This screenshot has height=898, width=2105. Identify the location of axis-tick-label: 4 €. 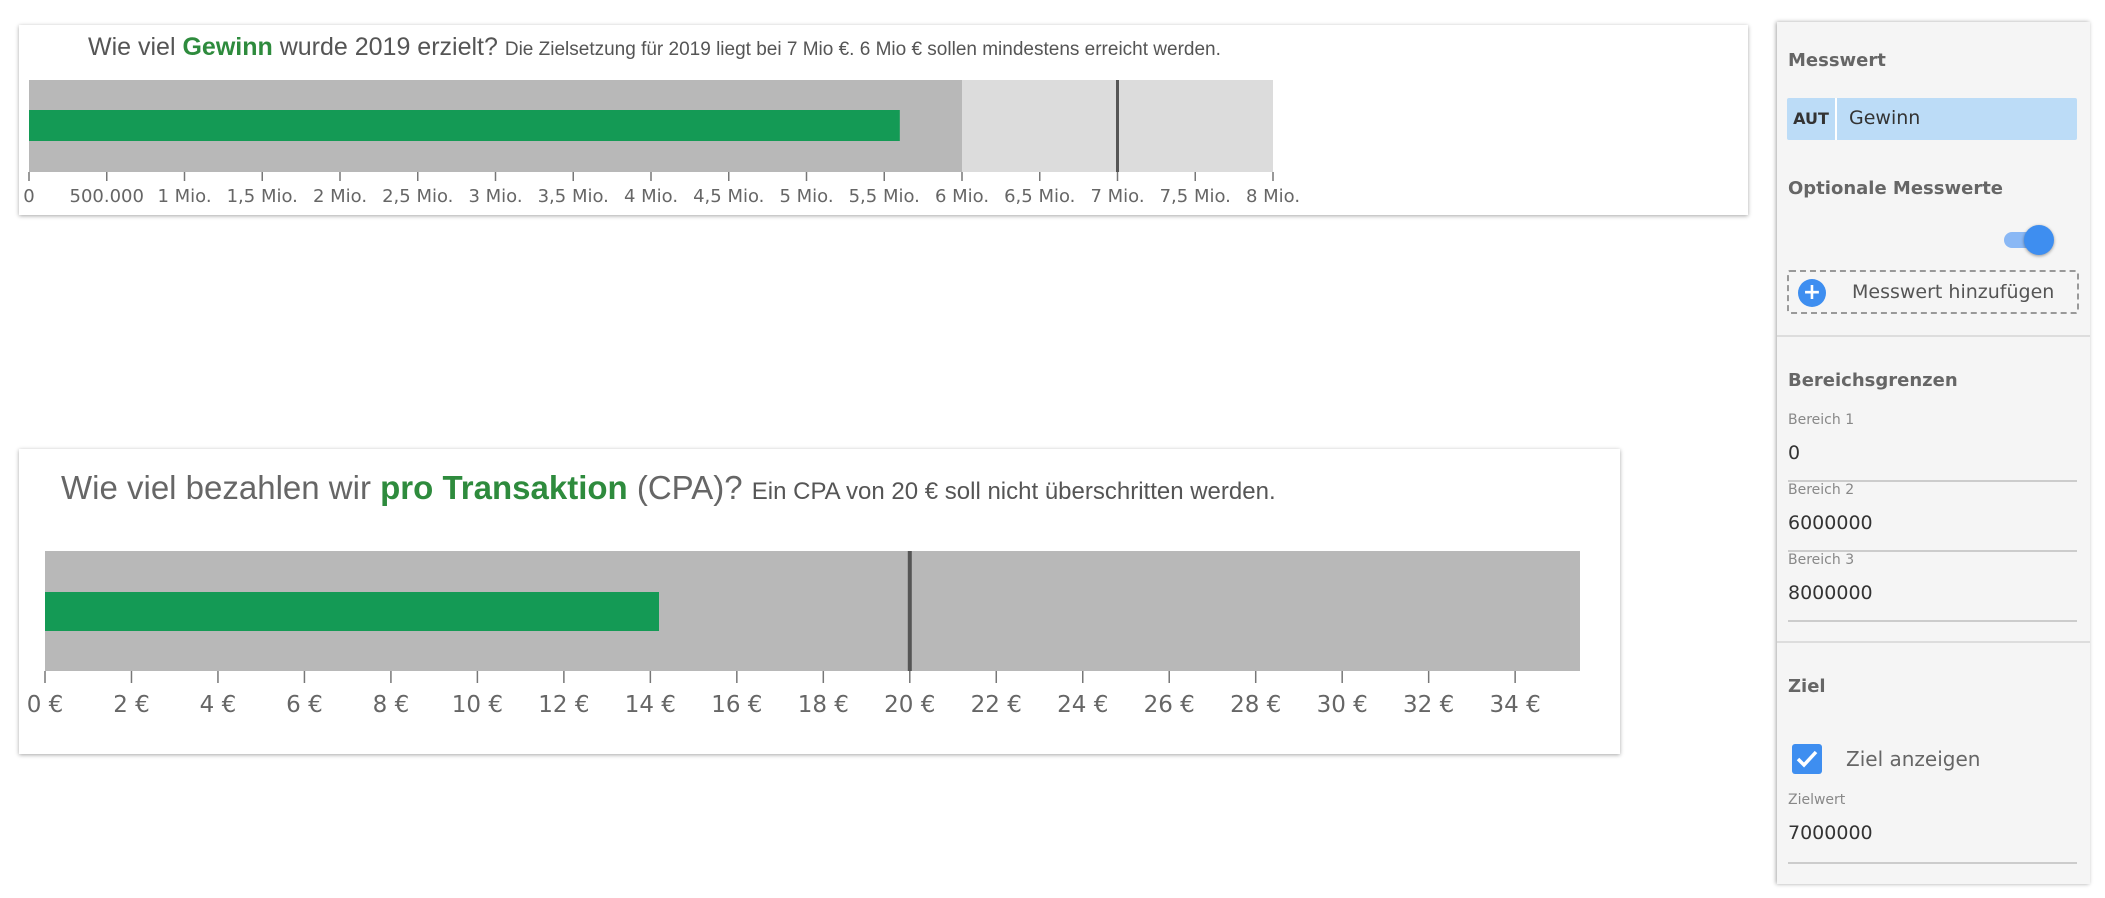
(218, 705).